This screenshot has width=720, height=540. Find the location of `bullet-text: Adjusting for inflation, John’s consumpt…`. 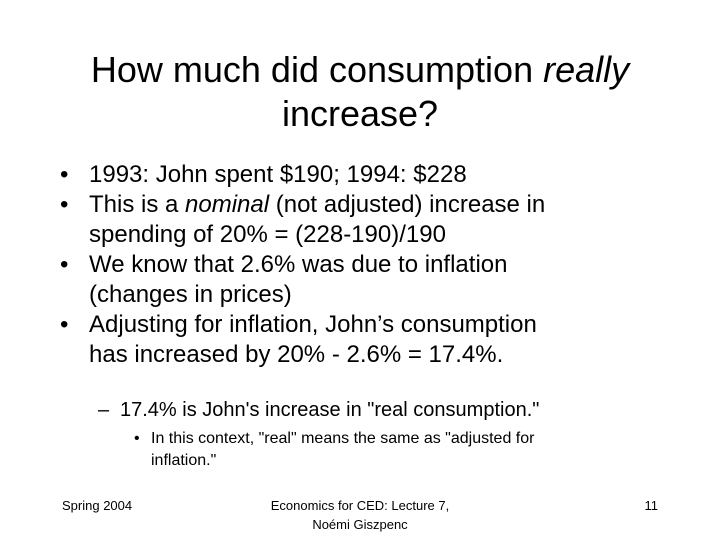

bullet-text: Adjusting for inflation, John’s consumpt… is located at coordinates (313, 324).